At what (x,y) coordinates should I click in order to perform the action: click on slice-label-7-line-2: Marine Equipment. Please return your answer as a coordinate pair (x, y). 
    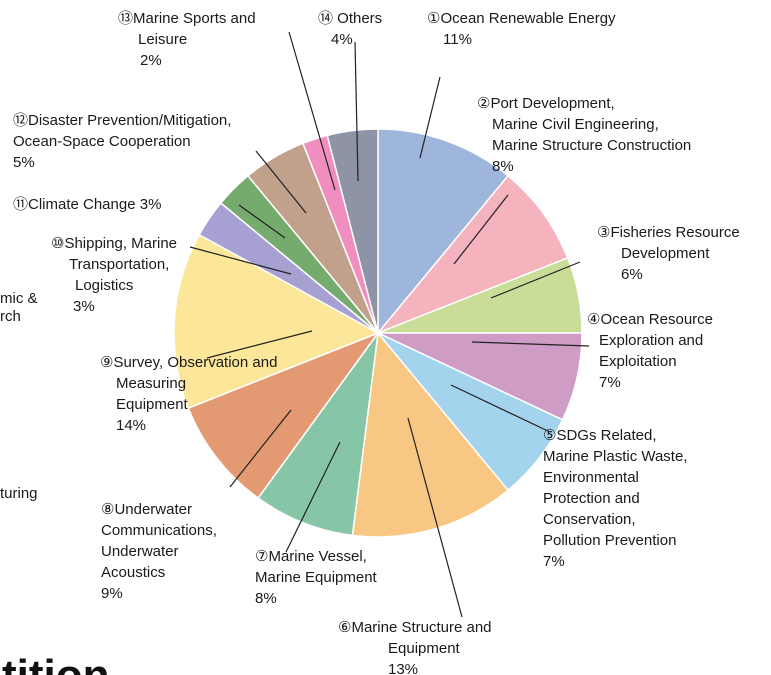
    Looking at the image, I should click on (316, 577).